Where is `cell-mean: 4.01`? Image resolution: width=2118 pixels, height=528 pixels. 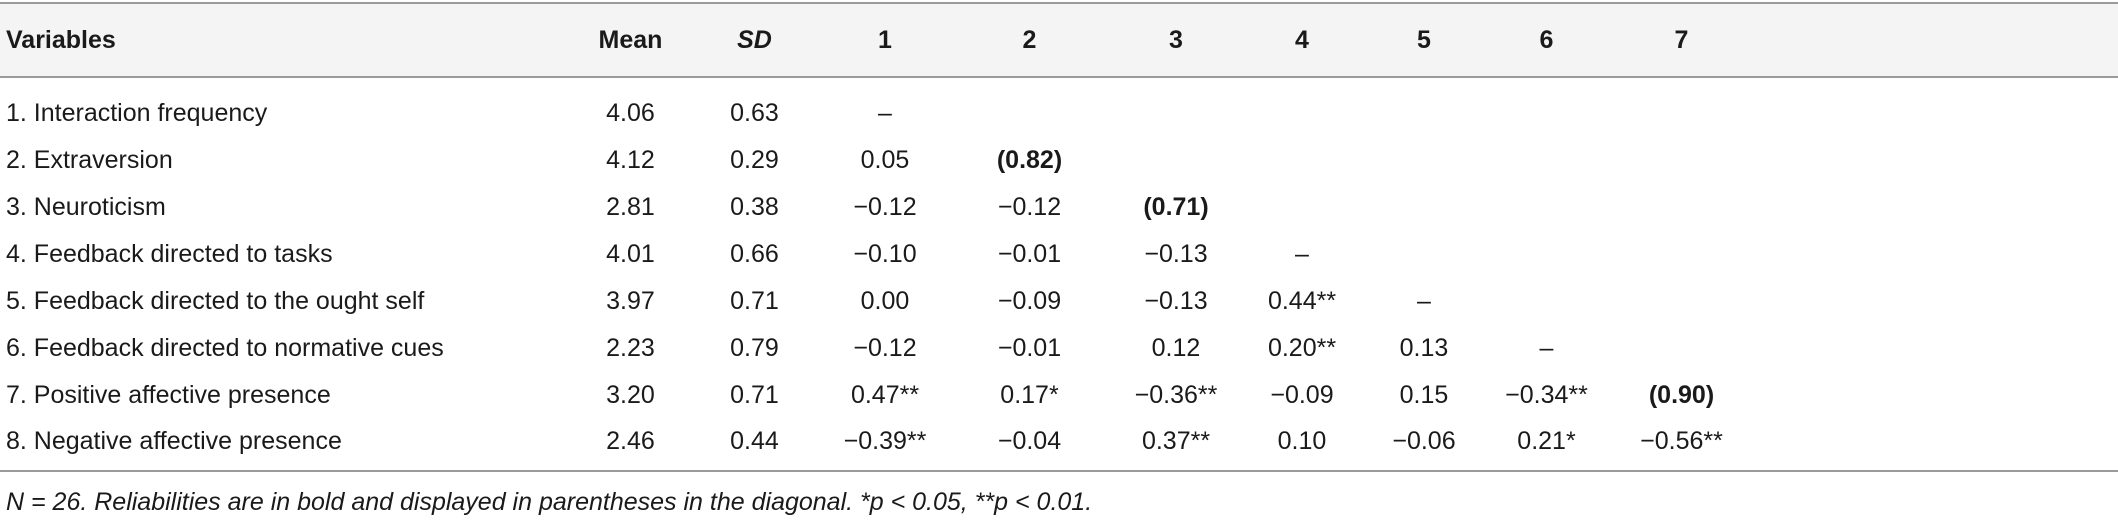
cell-mean: 4.01 is located at coordinates (630, 254).